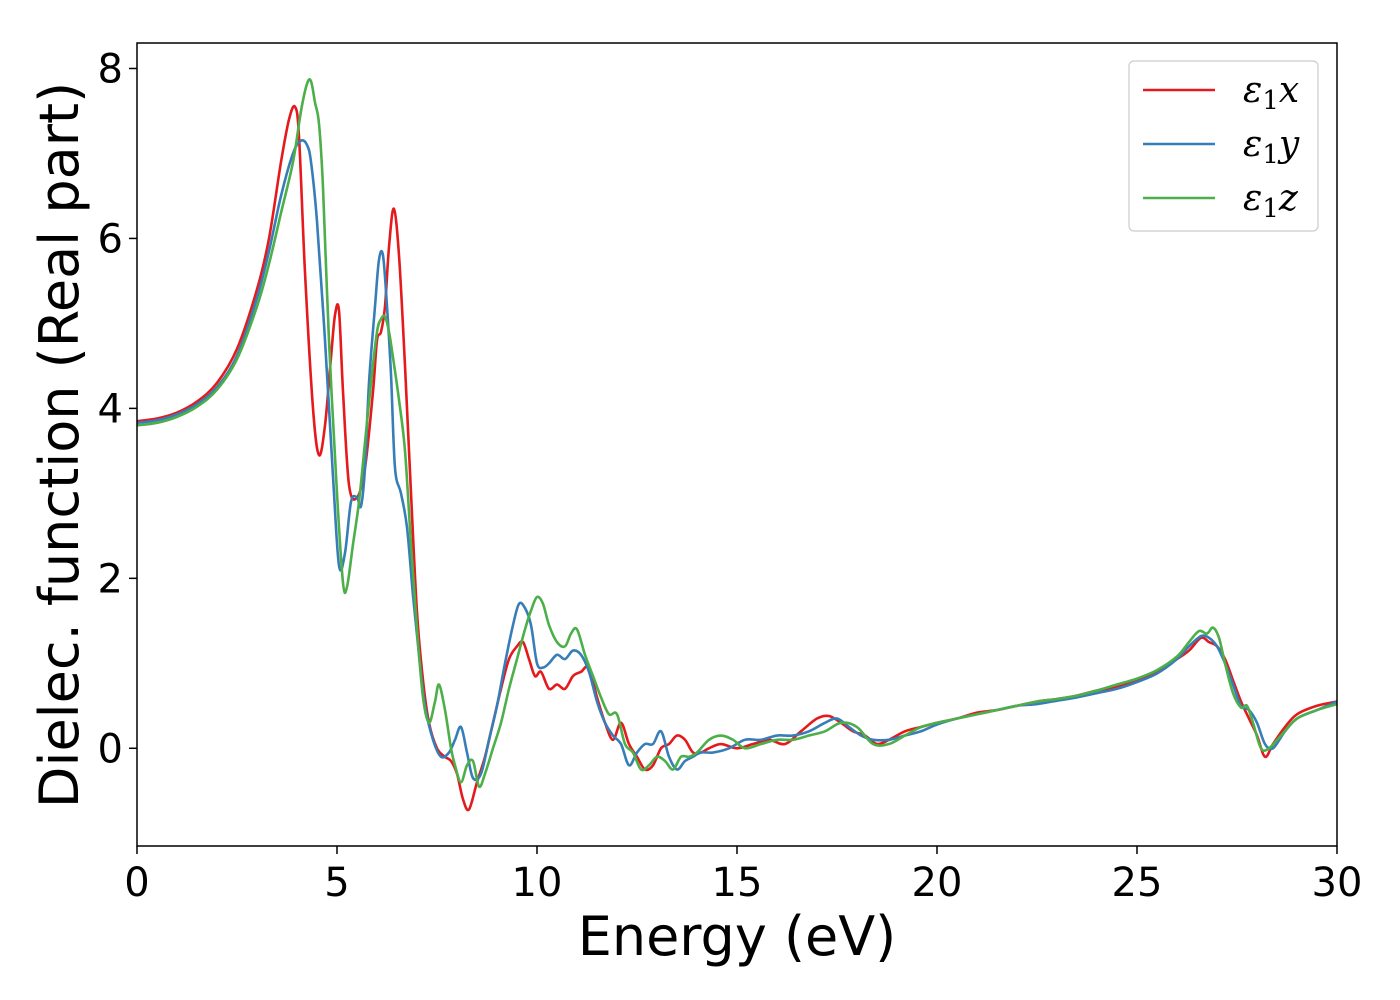  Describe the element at coordinates (59, 445) in the screenshot. I see `y-axis-label: Dielec. function (Real part)` at that location.